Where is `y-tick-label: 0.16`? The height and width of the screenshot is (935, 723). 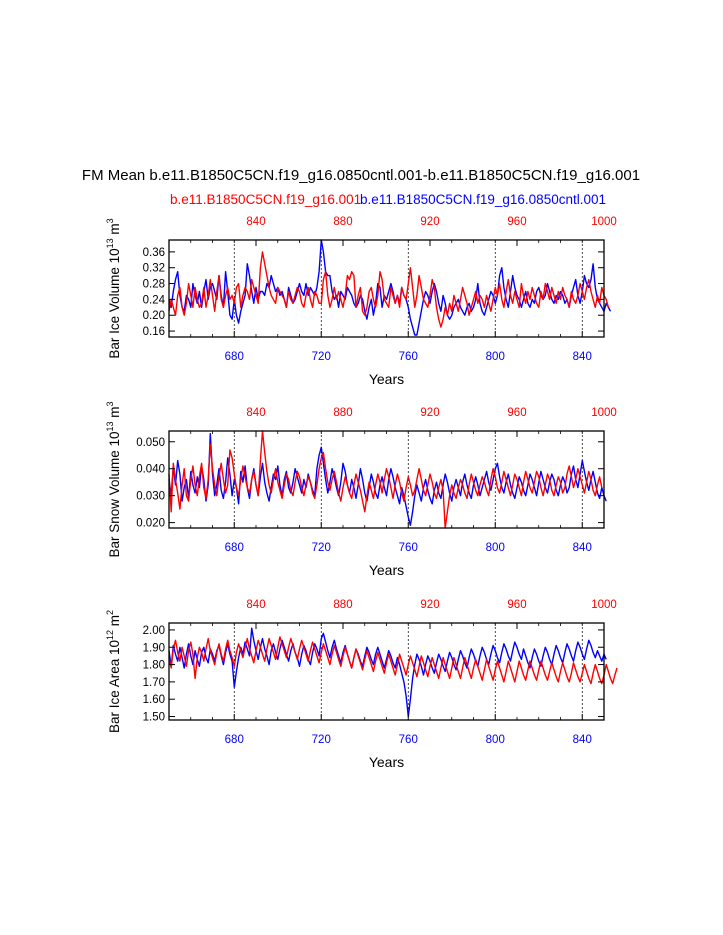 y-tick-label: 0.16 is located at coordinates (154, 332).